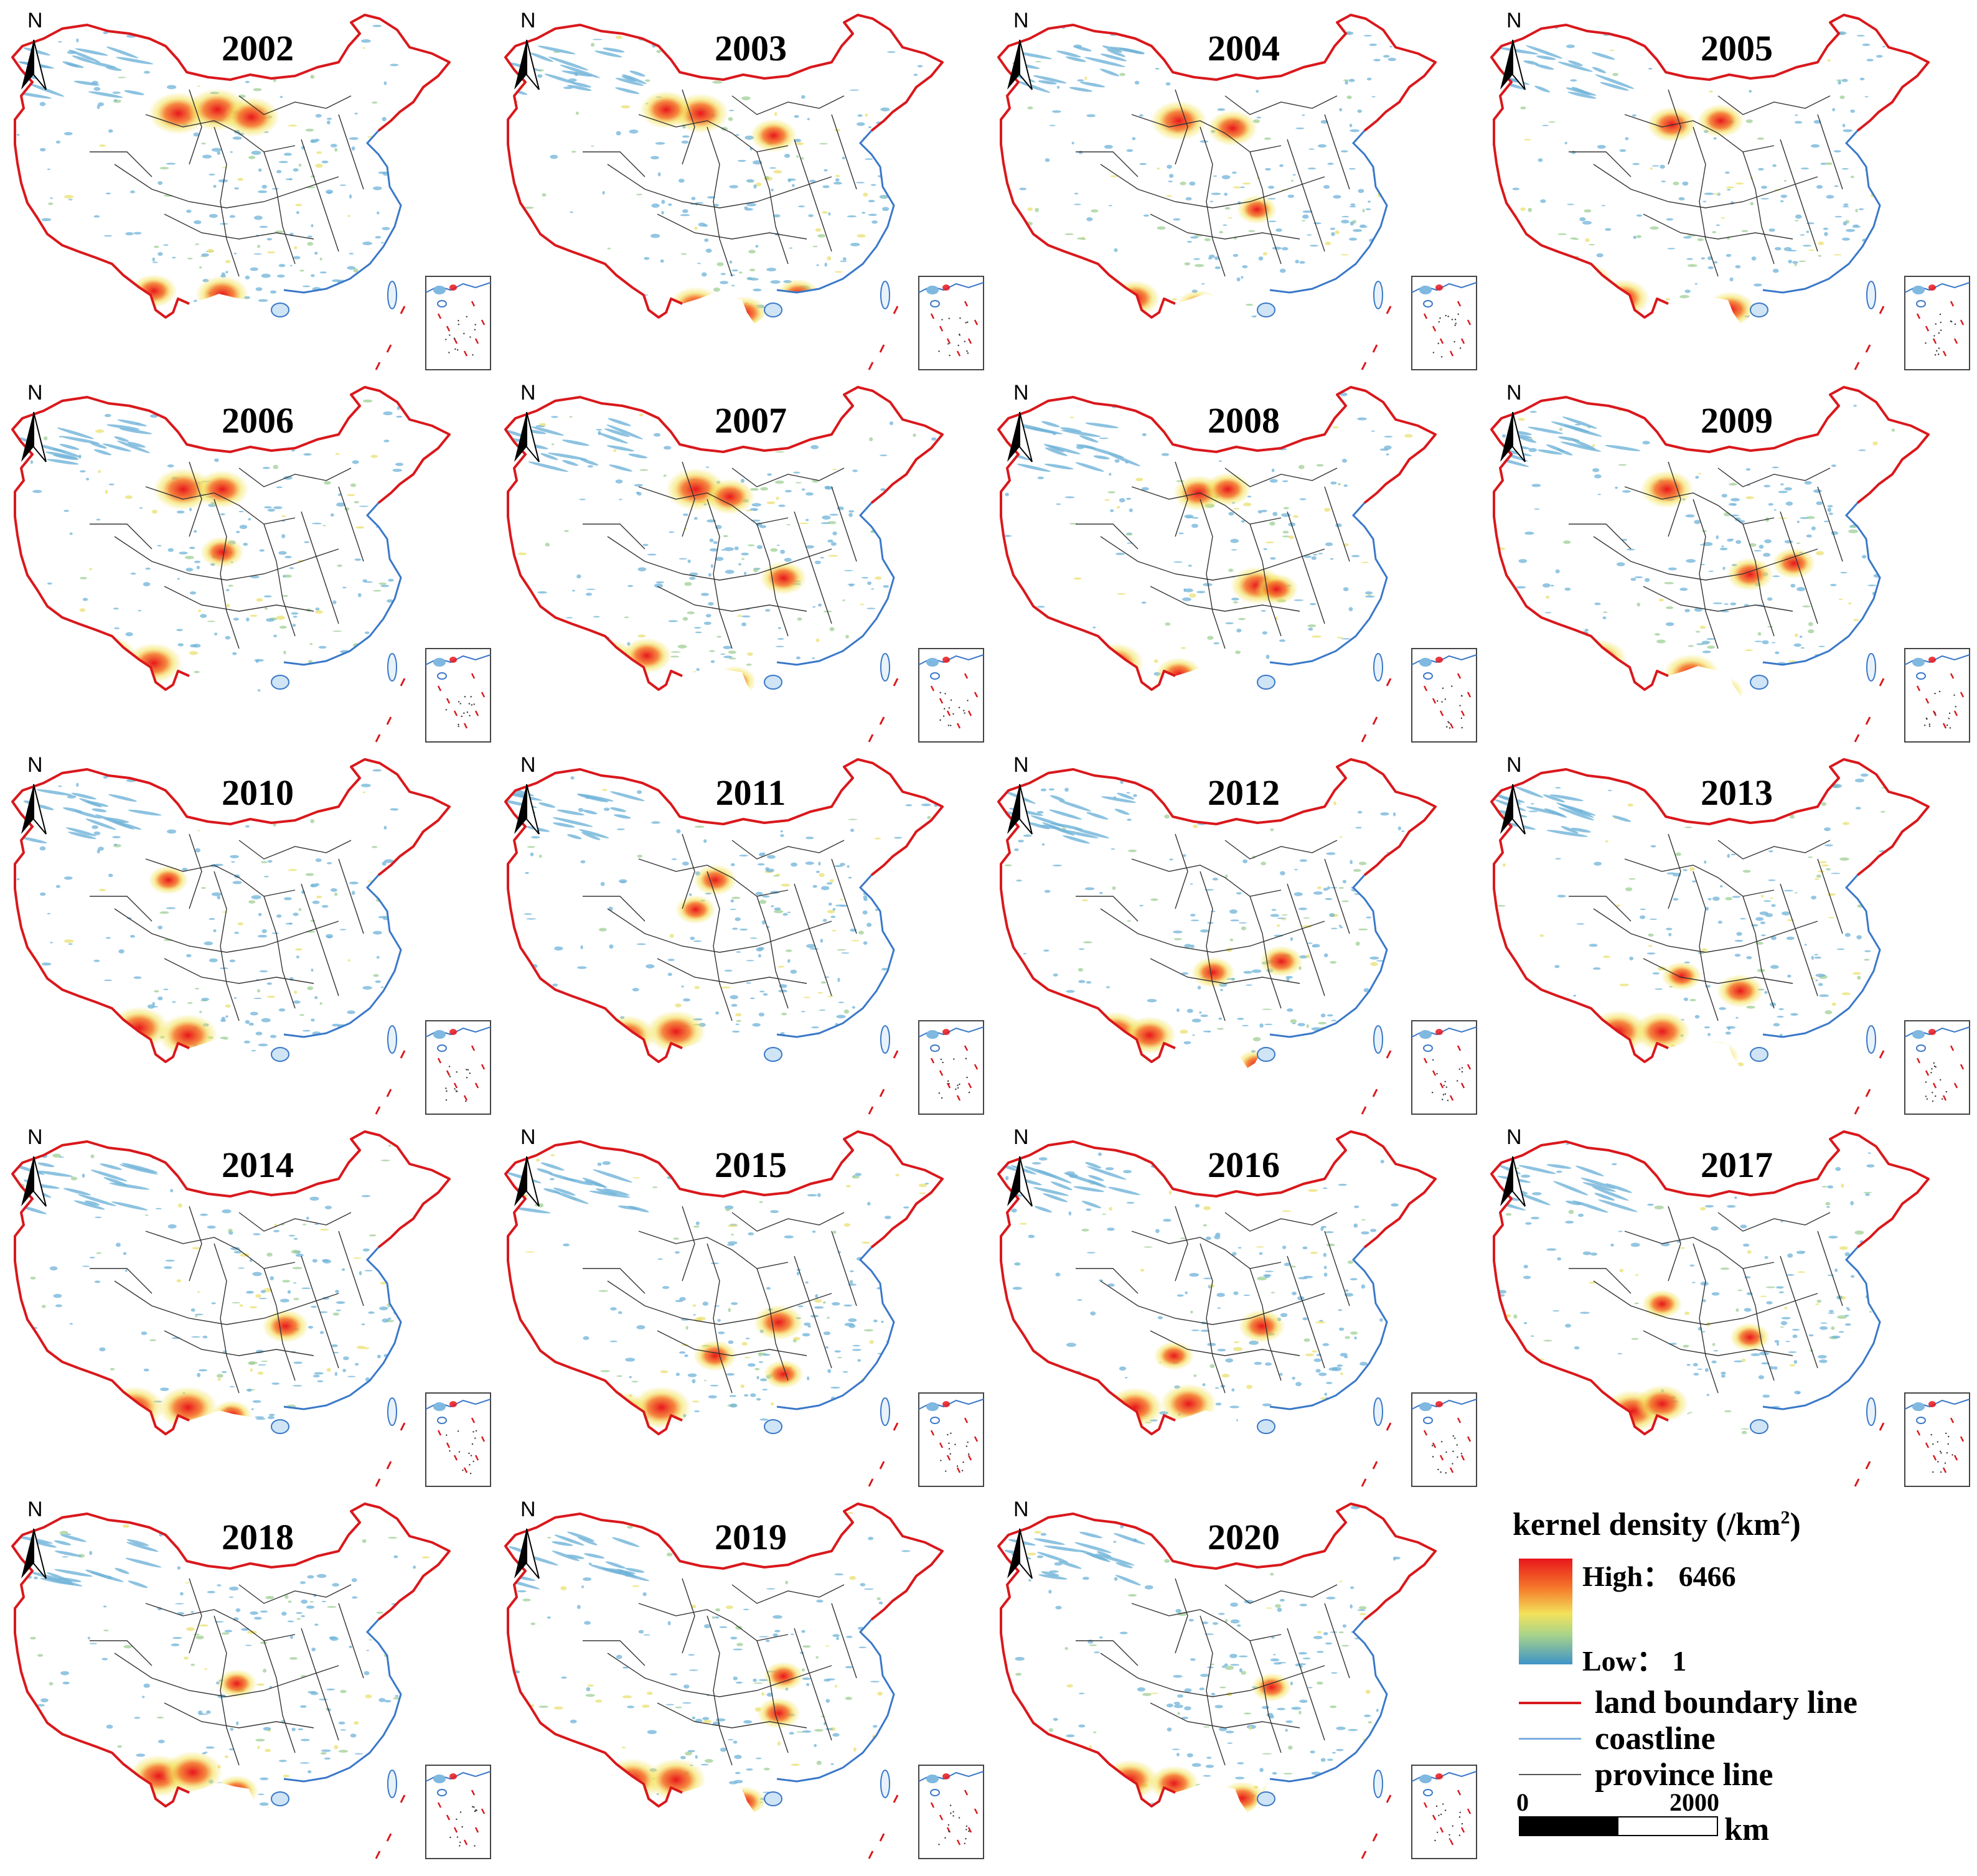 The image size is (1977, 1876). Describe the element at coordinates (744, 936) in the screenshot. I see `china-map-2011` at that location.